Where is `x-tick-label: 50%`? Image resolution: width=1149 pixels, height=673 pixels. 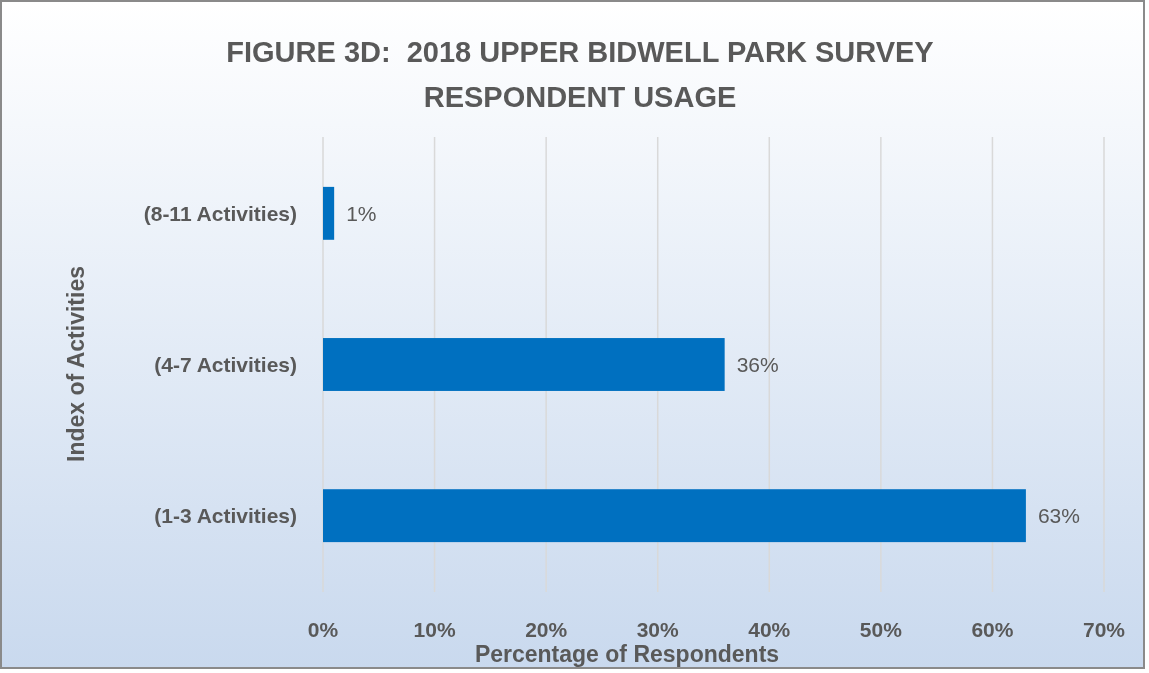 x-tick-label: 50% is located at coordinates (881, 629).